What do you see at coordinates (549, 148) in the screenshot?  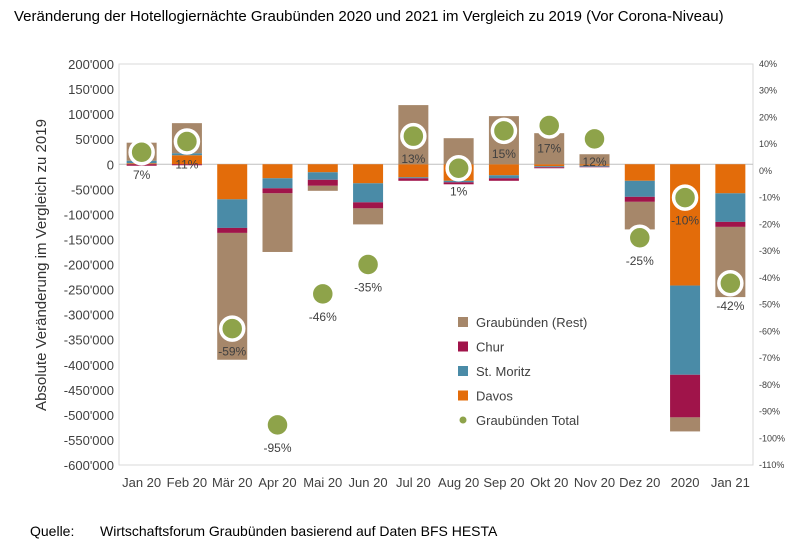 I see `percent-label: 17%` at bounding box center [549, 148].